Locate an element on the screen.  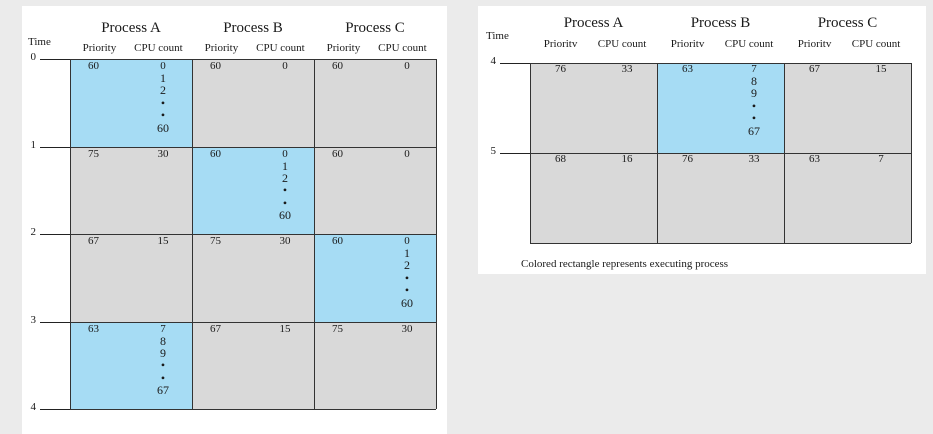
cpu-count-value: 33 is located at coordinates (627, 69).